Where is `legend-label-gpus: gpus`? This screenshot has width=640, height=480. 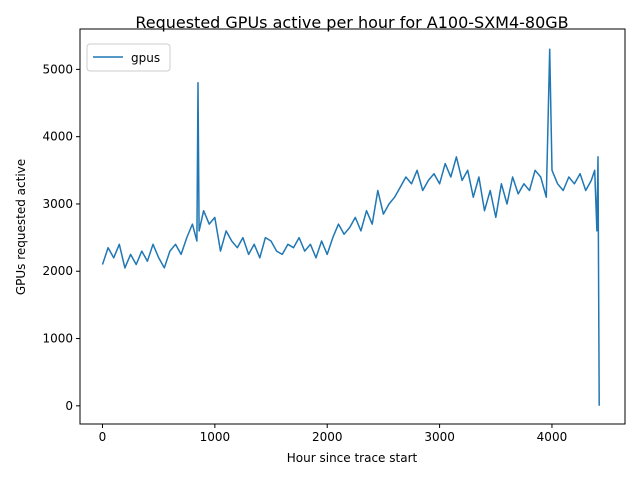 legend-label-gpus: gpus is located at coordinates (145, 58).